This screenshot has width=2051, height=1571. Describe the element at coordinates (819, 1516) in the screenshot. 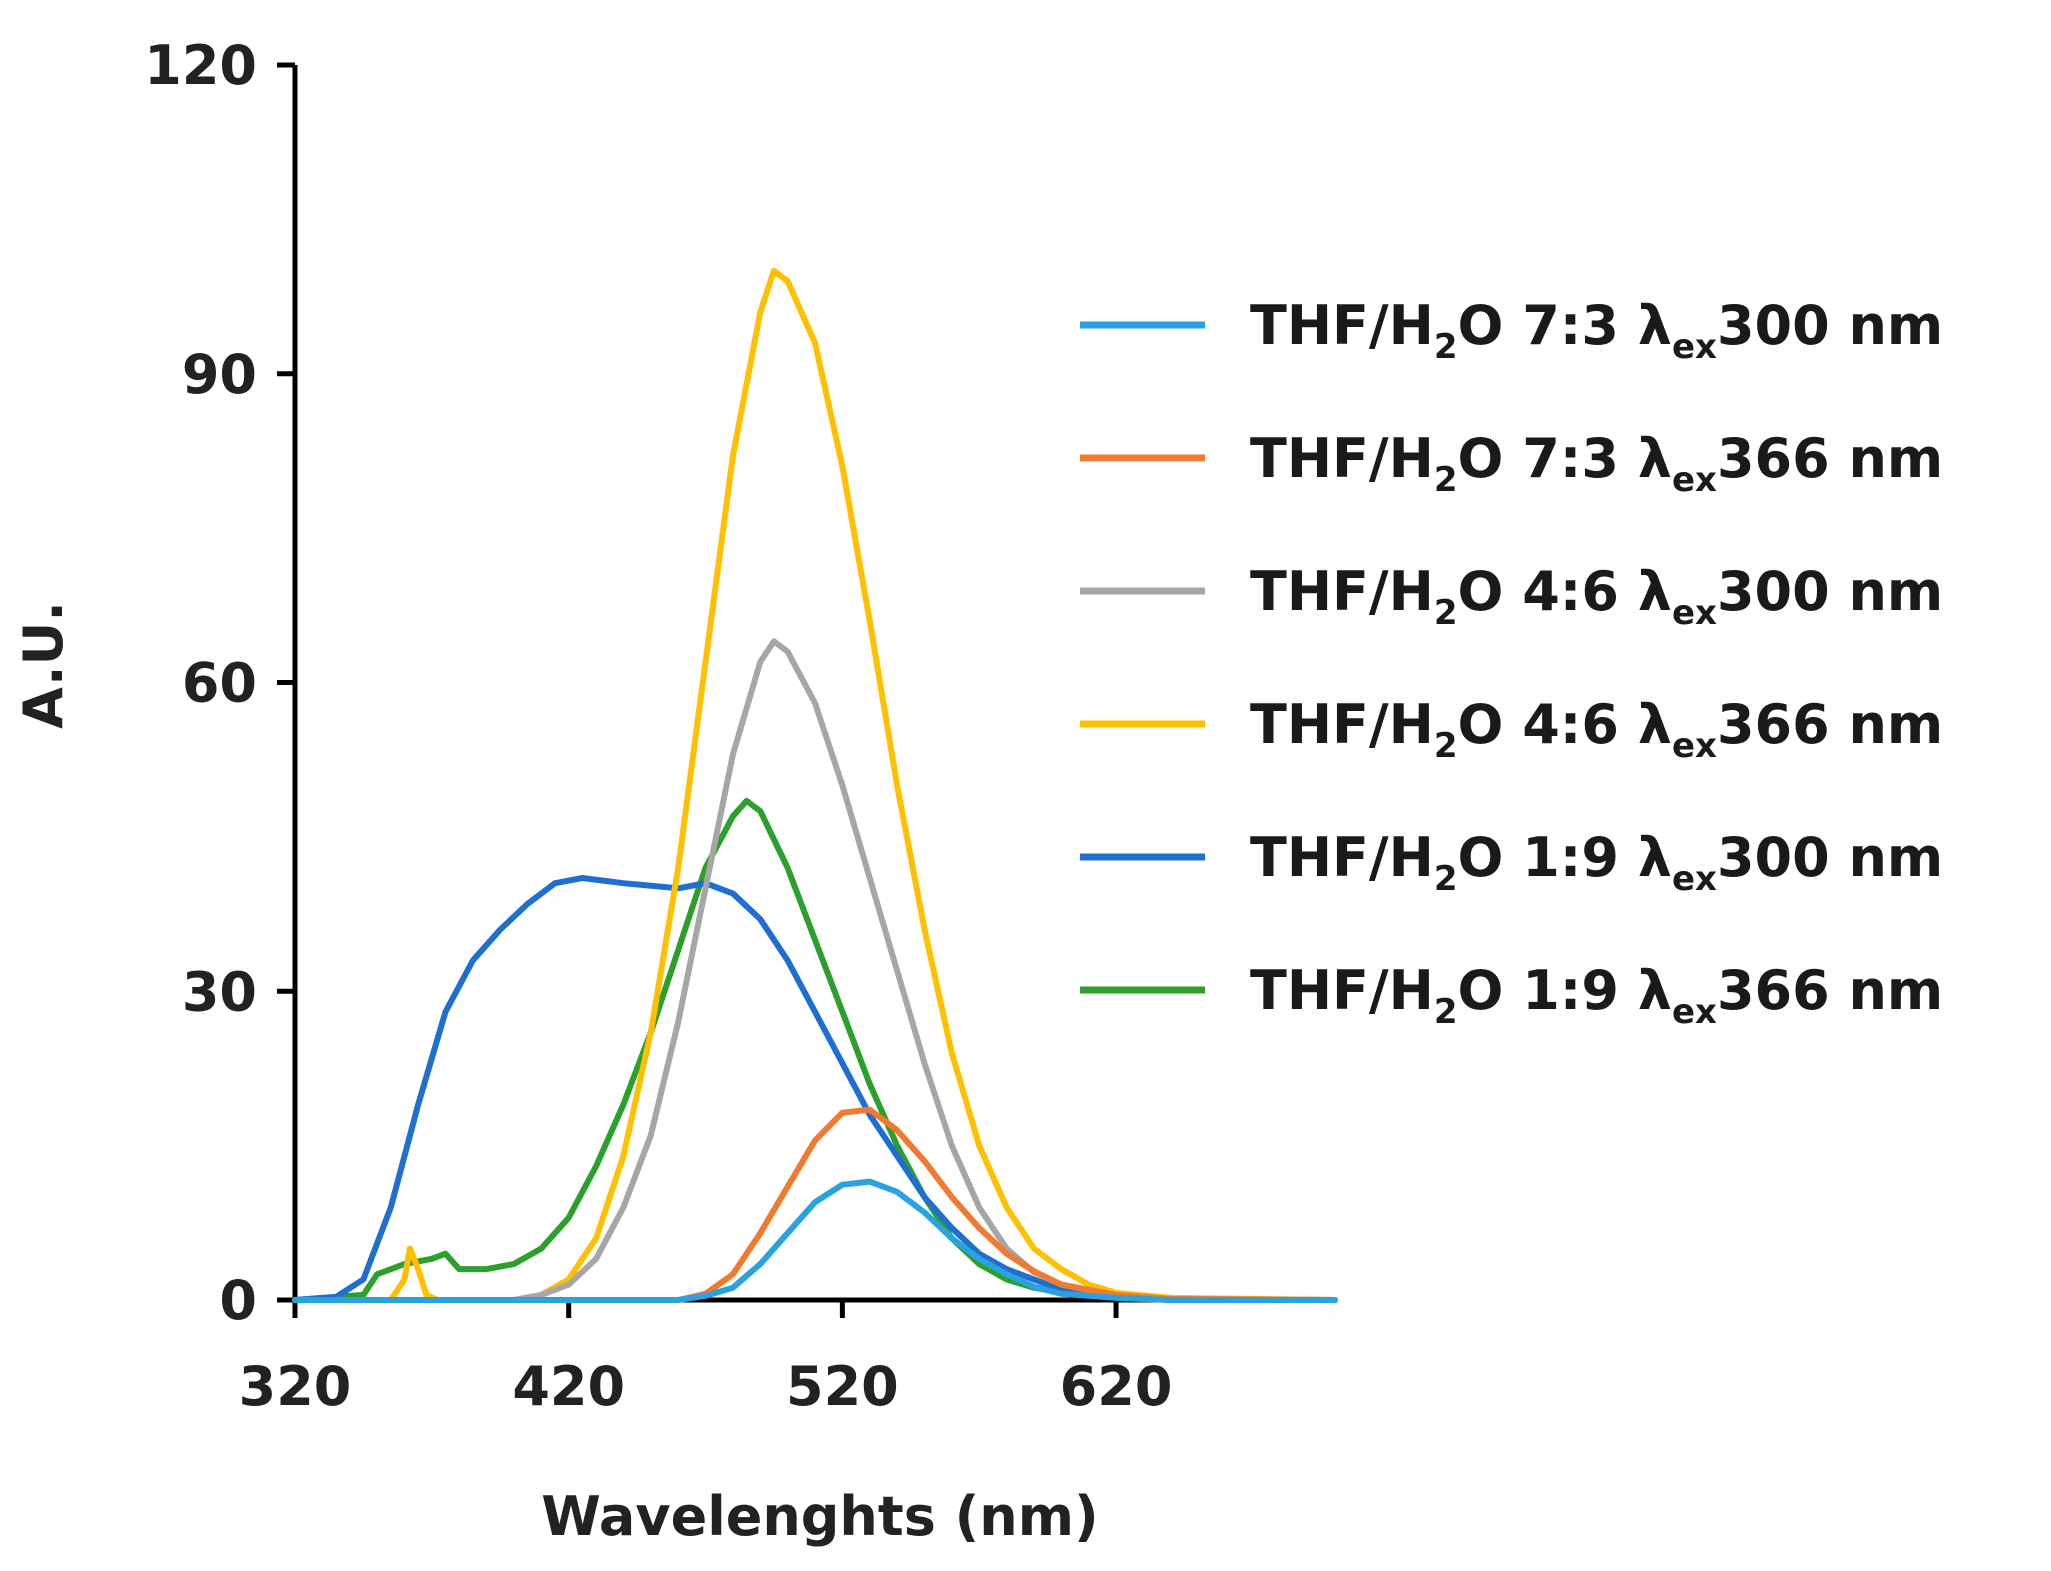

I see `x-axis-title: Wavelenghts (nm)` at that location.